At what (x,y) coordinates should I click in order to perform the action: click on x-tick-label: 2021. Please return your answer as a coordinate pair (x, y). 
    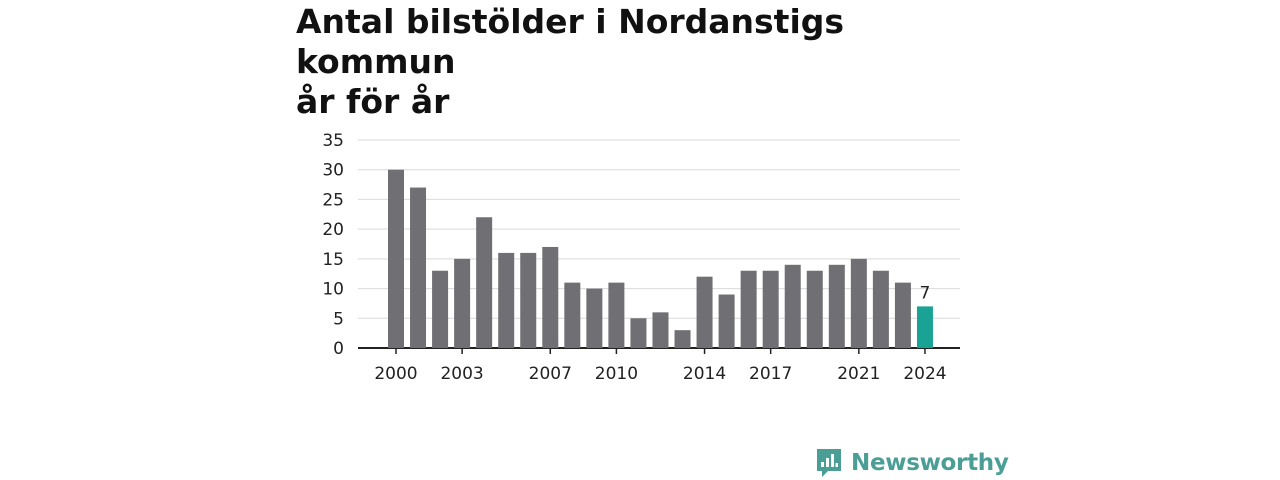
    Looking at the image, I should click on (858, 374).